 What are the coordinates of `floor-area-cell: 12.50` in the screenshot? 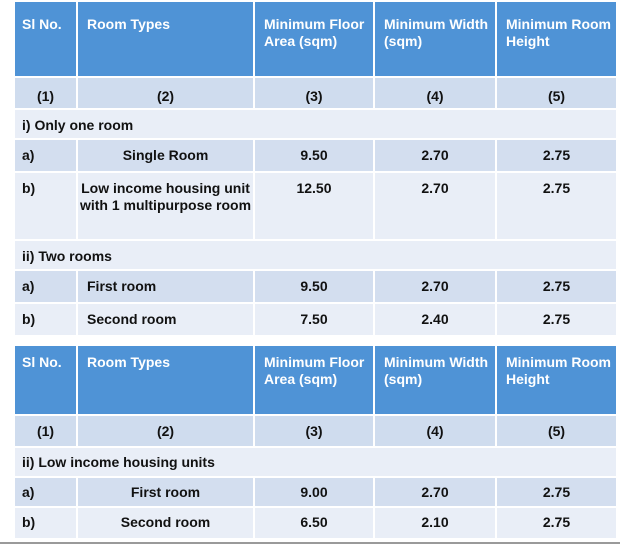 It's located at (314, 206).